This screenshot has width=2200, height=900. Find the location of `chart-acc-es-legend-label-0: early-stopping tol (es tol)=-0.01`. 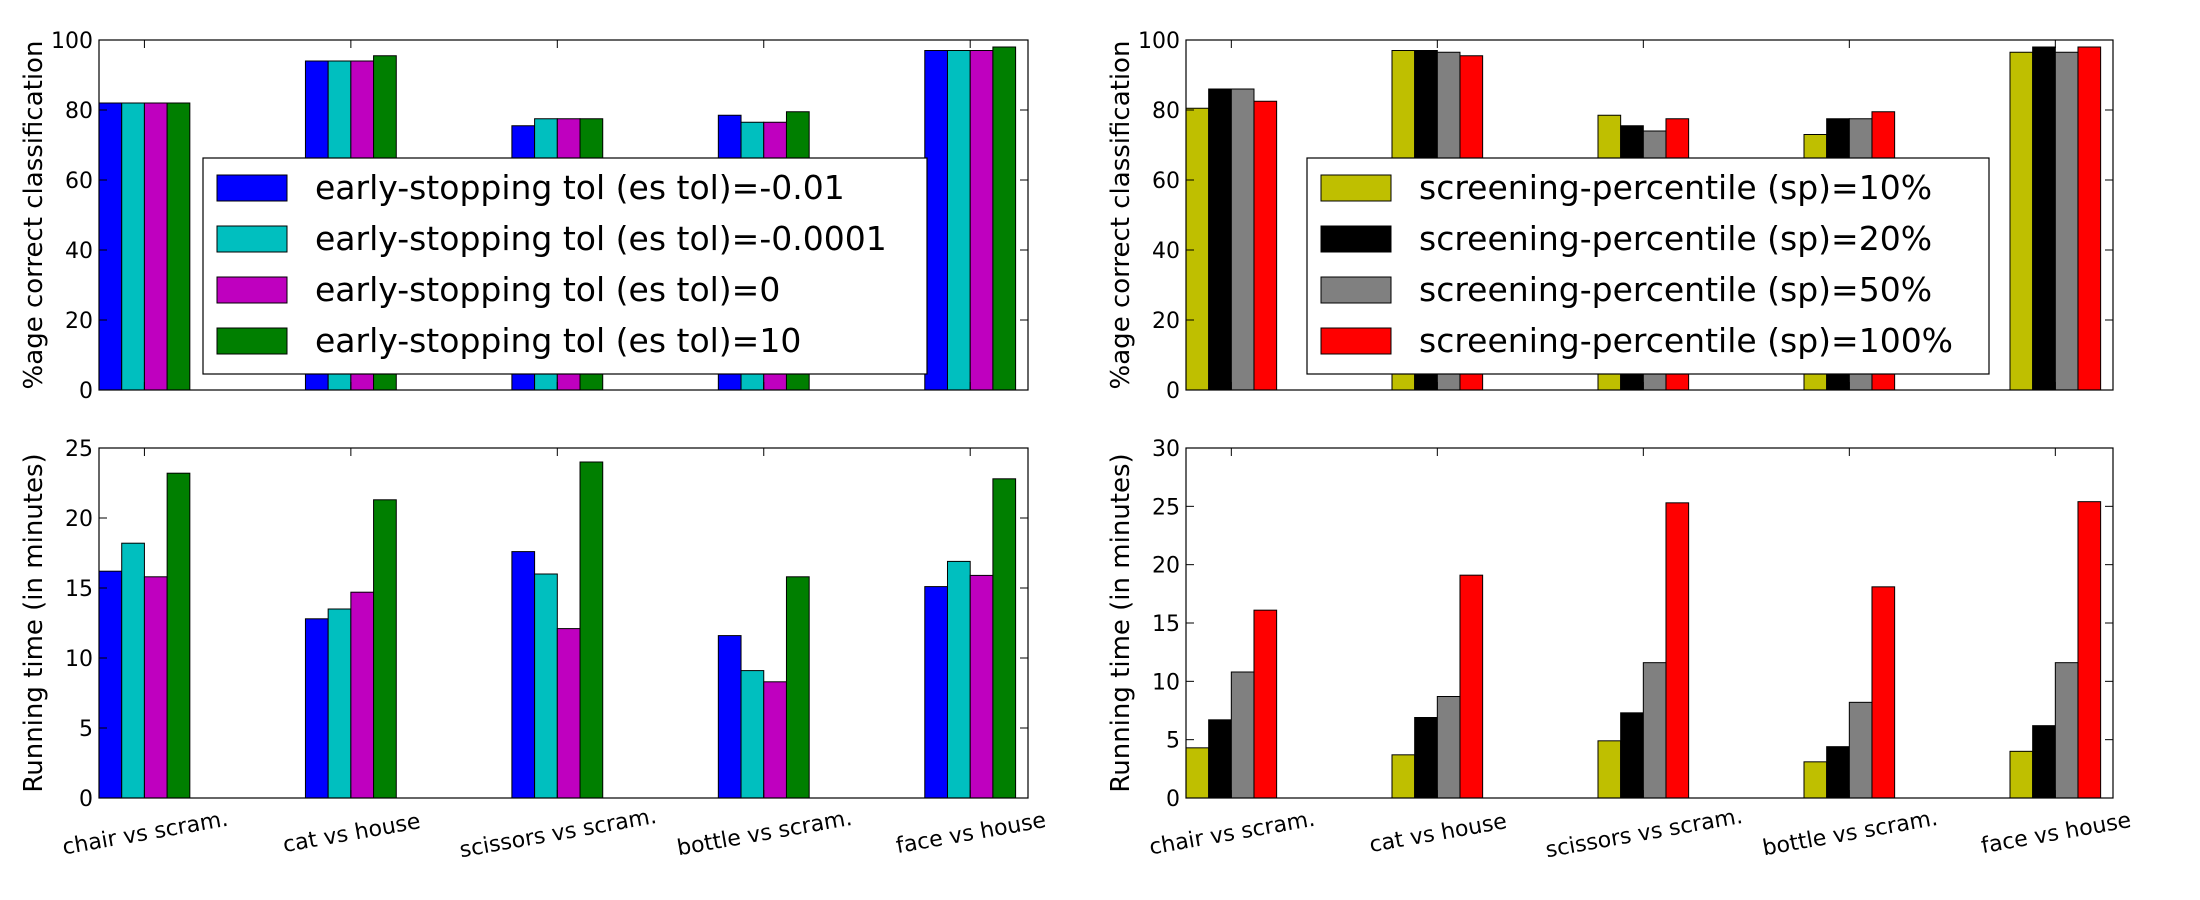

chart-acc-es-legend-label-0: early-stopping tol (es tol)=-0.01 is located at coordinates (580, 187).